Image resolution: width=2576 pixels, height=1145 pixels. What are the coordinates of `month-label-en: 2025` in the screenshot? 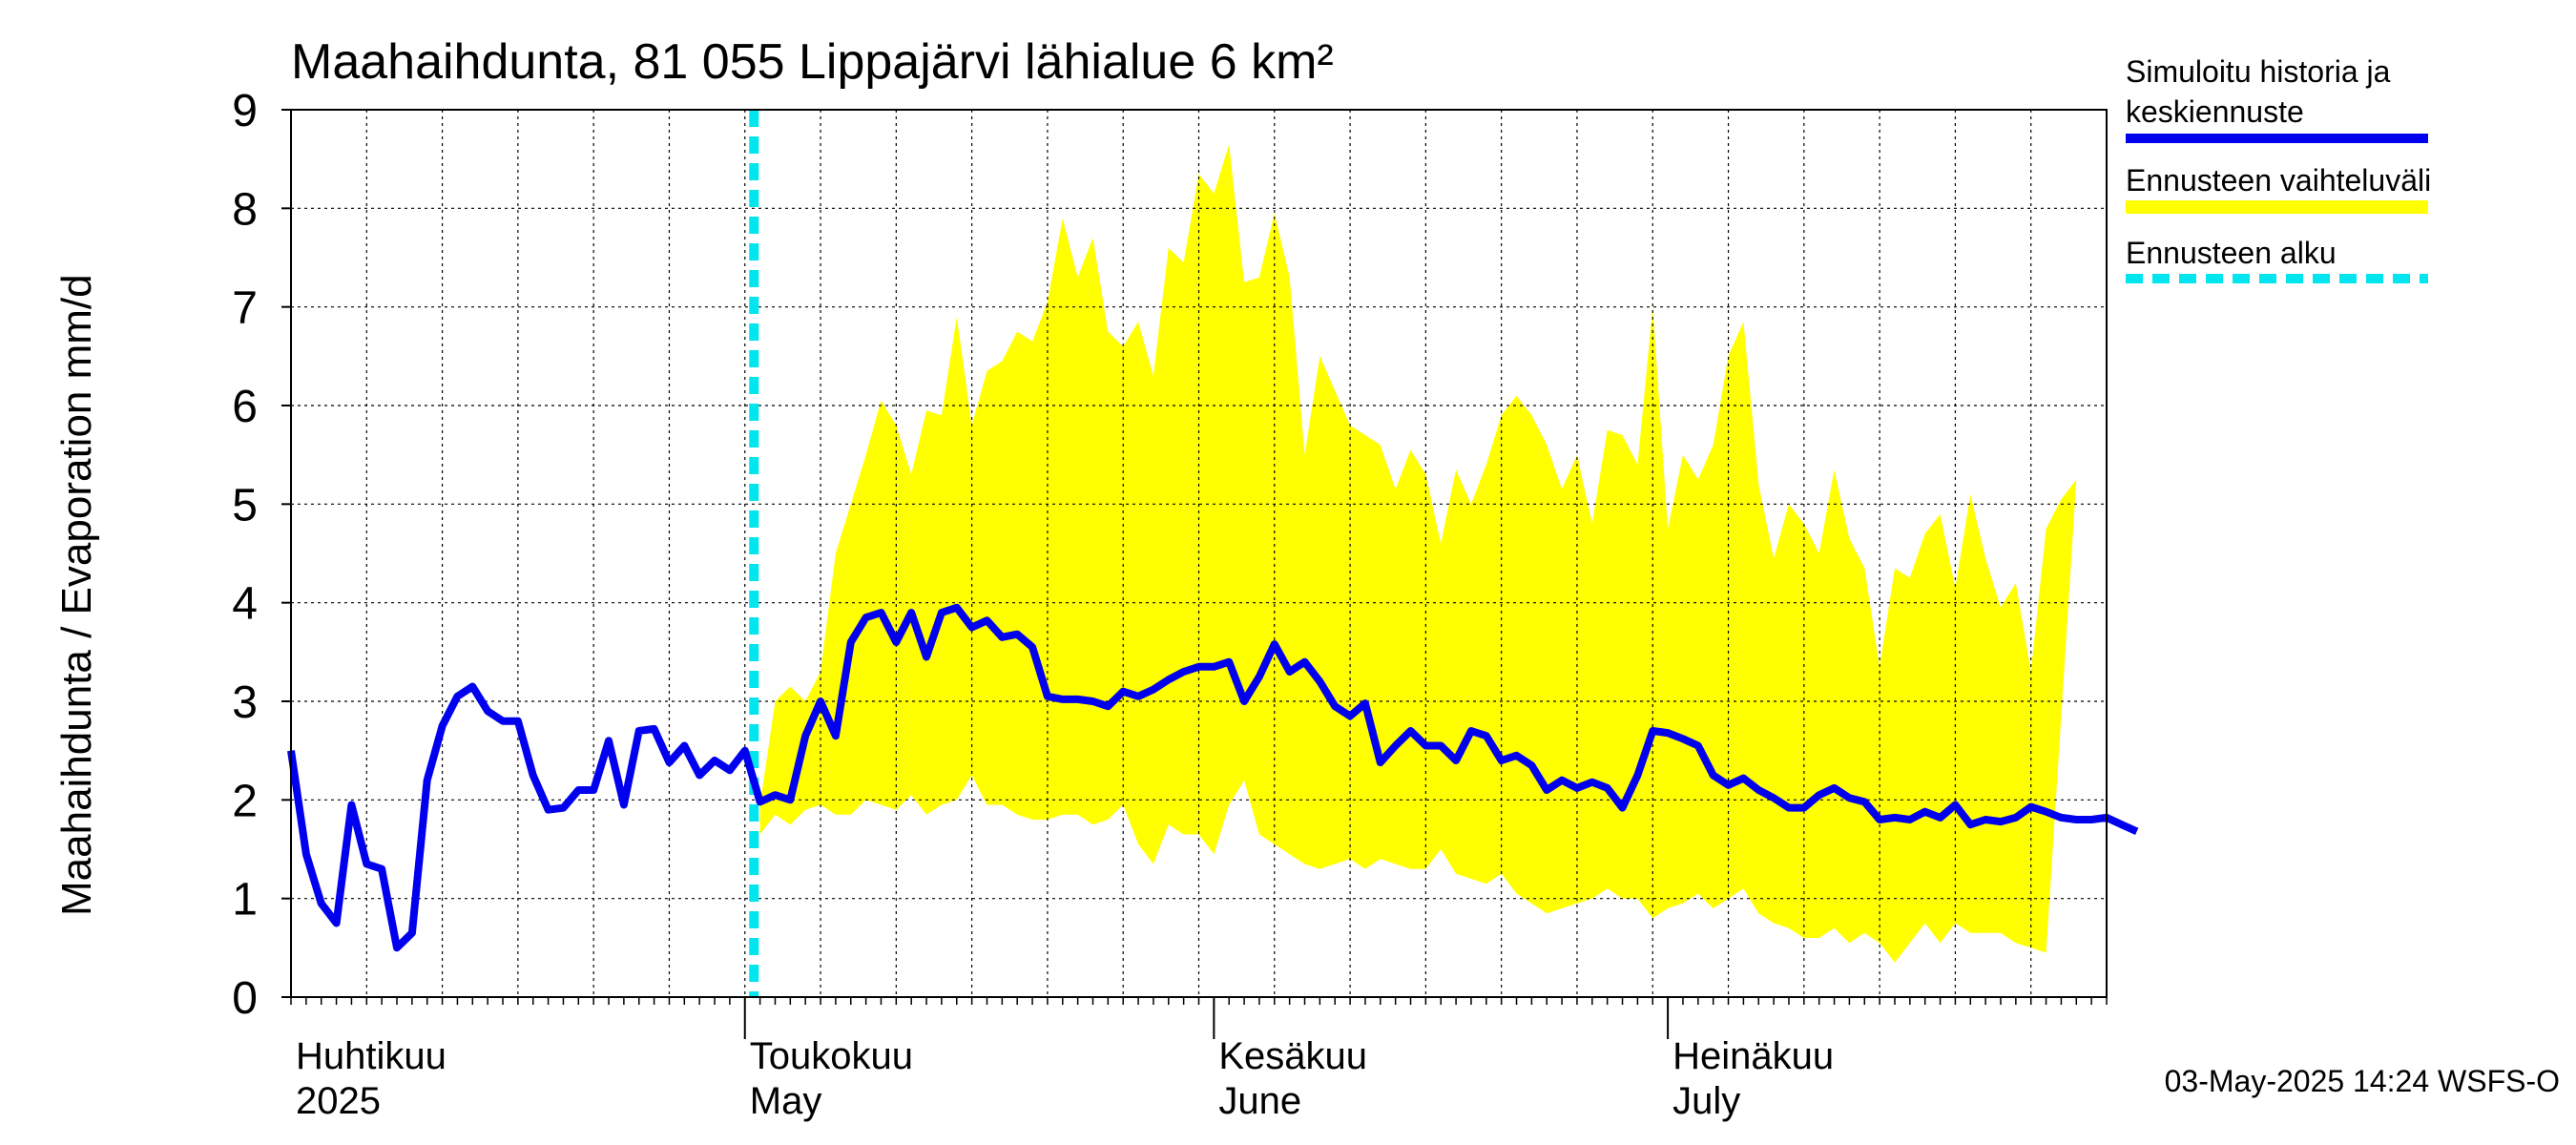 It's located at (338, 1101).